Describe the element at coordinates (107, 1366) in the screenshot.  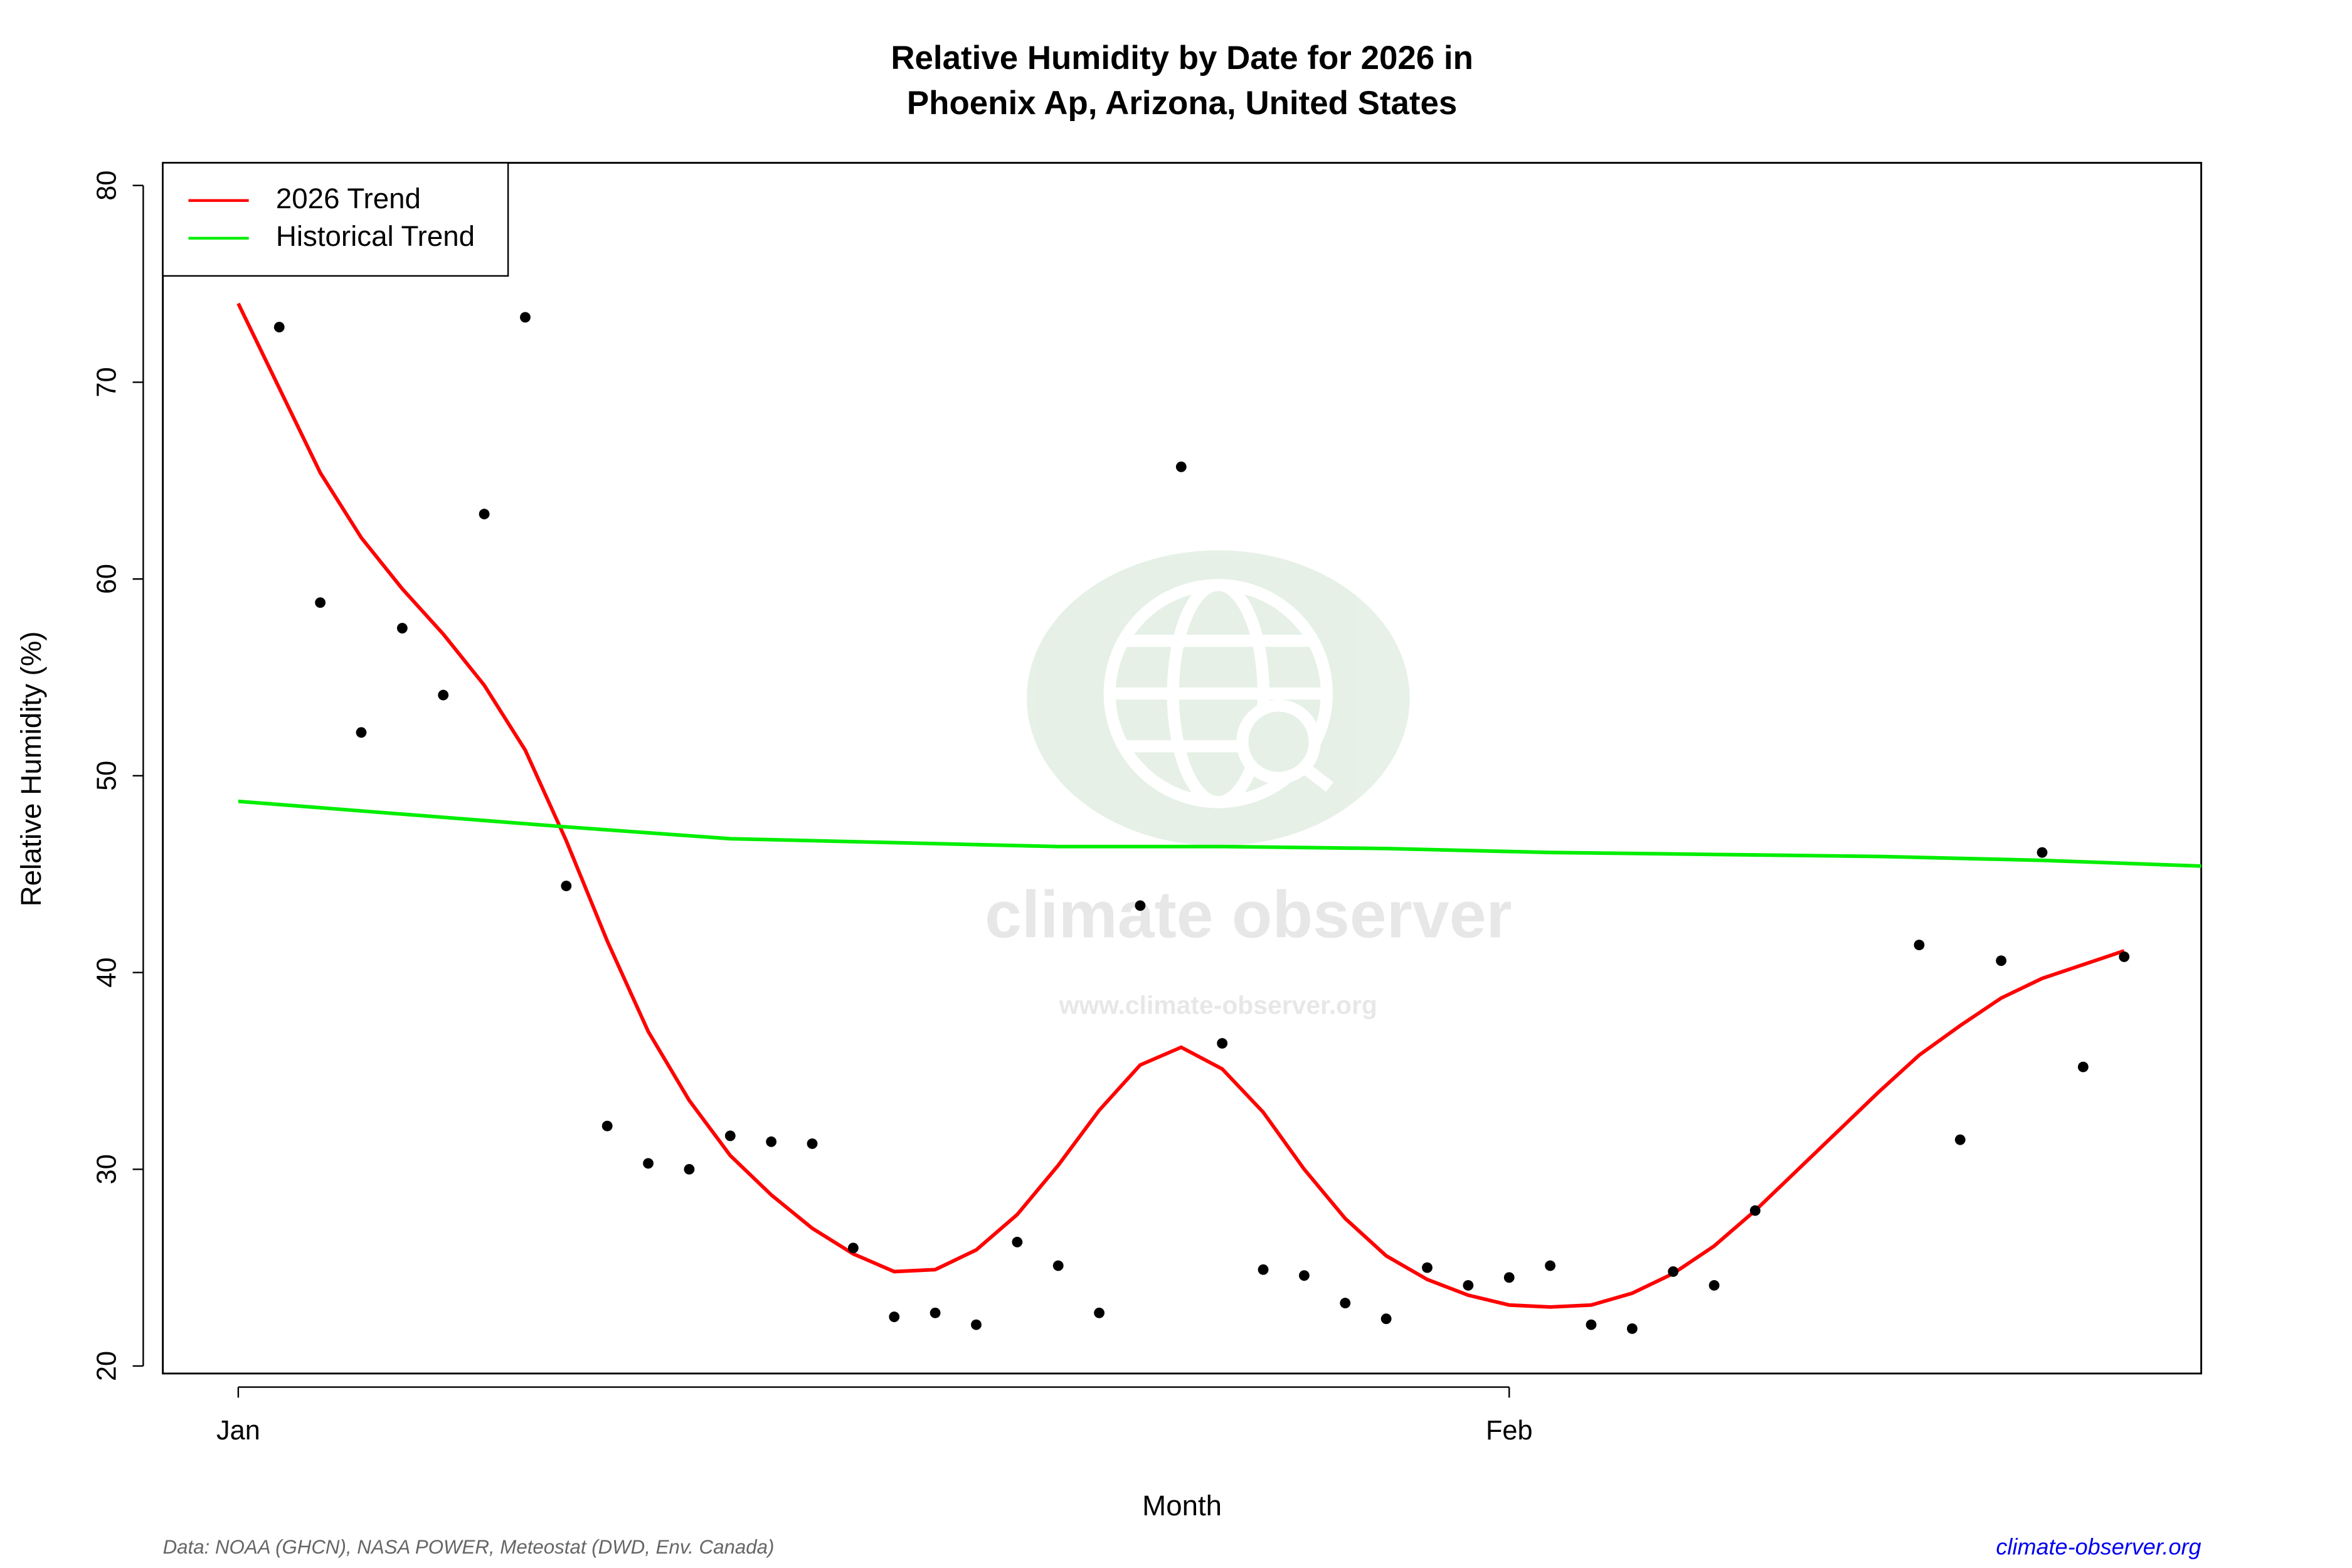
I see `y-tick-label: 20` at that location.